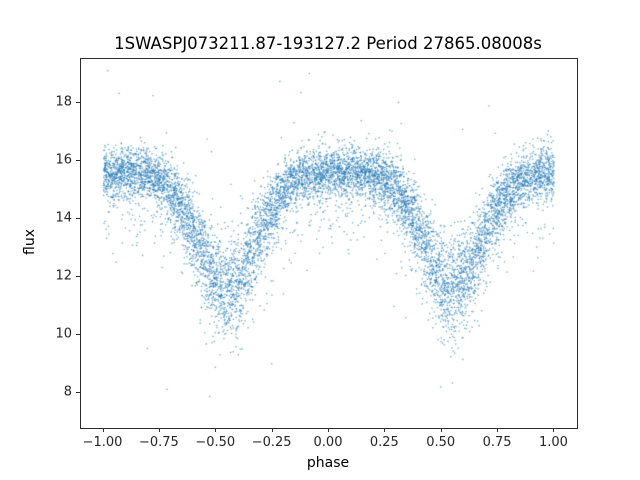 This screenshot has height=480, width=640. What do you see at coordinates (384, 442) in the screenshot?
I see `x-tick-label: 0.25` at bounding box center [384, 442].